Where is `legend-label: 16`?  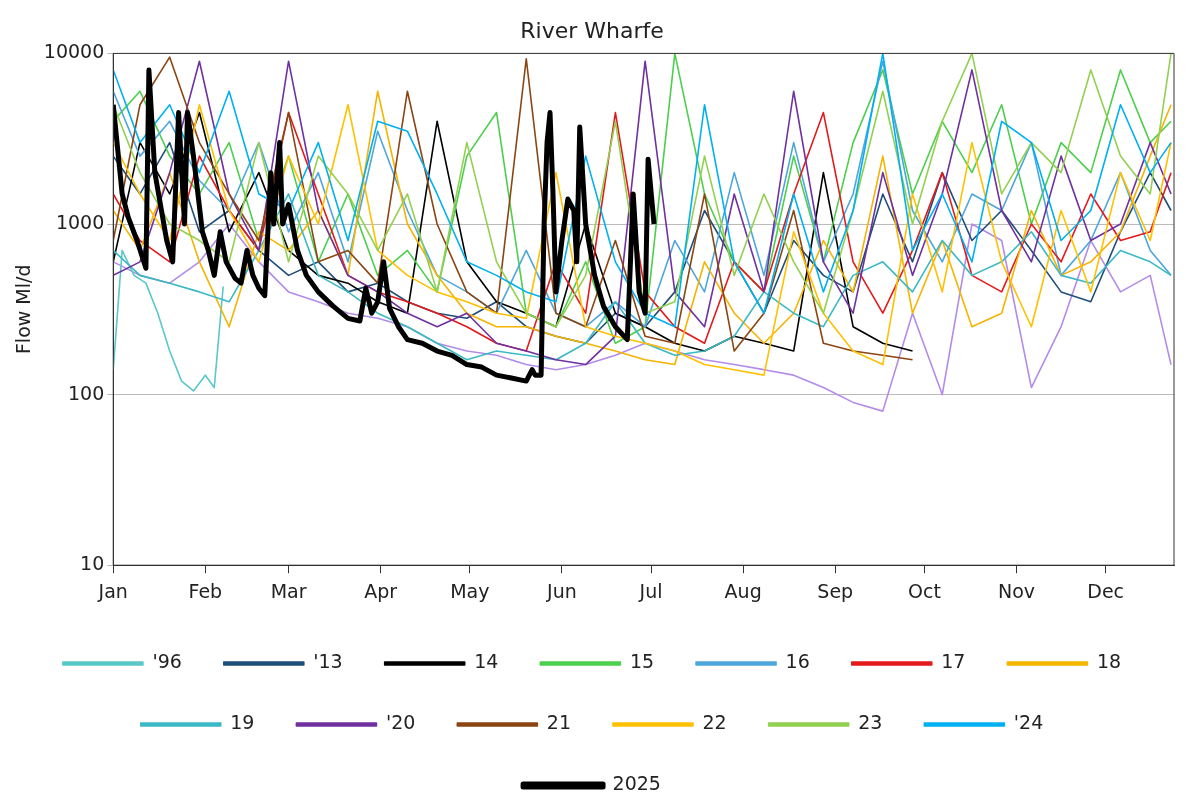
legend-label: 16 is located at coordinates (797, 661).